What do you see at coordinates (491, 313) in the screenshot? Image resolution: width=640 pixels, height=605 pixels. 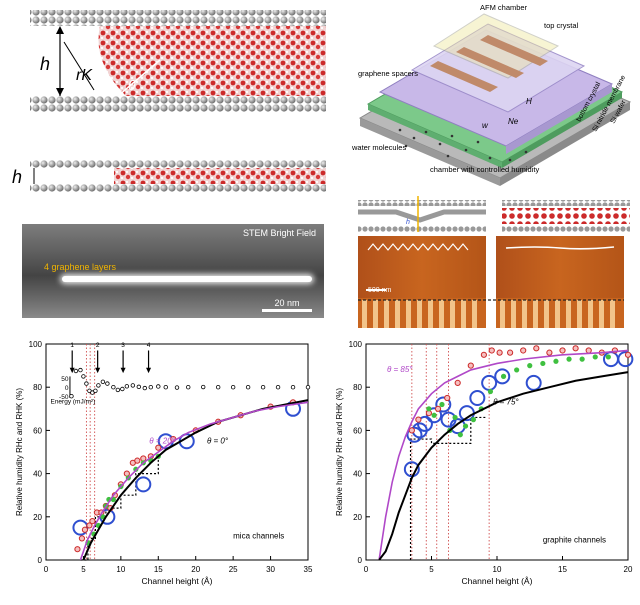 I see `afm-comb-strip` at bounding box center [491, 313].